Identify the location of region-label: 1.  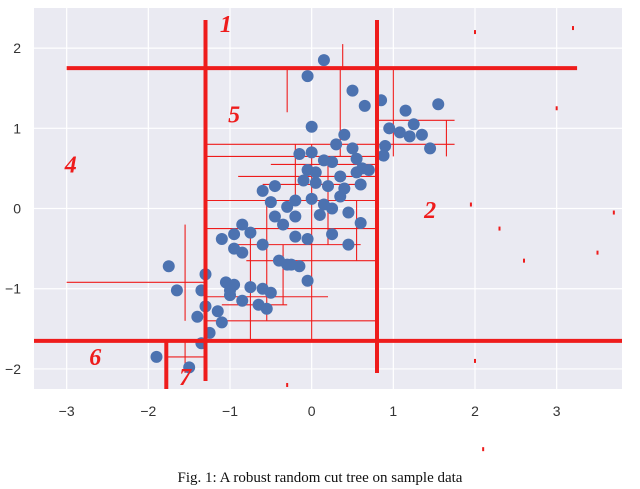
(226, 25).